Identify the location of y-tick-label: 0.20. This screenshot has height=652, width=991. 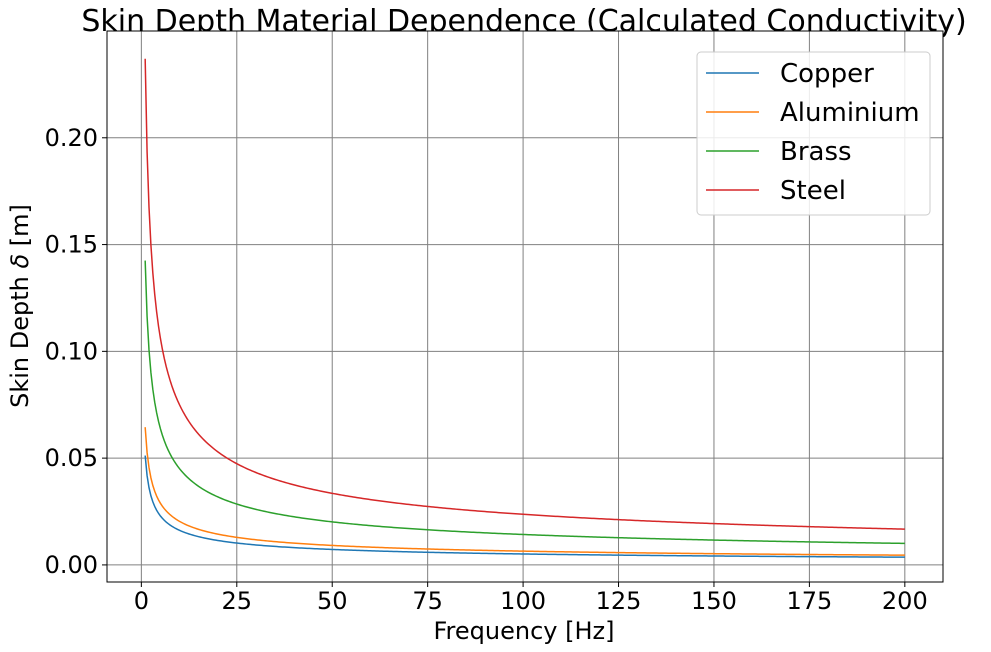
(71, 138).